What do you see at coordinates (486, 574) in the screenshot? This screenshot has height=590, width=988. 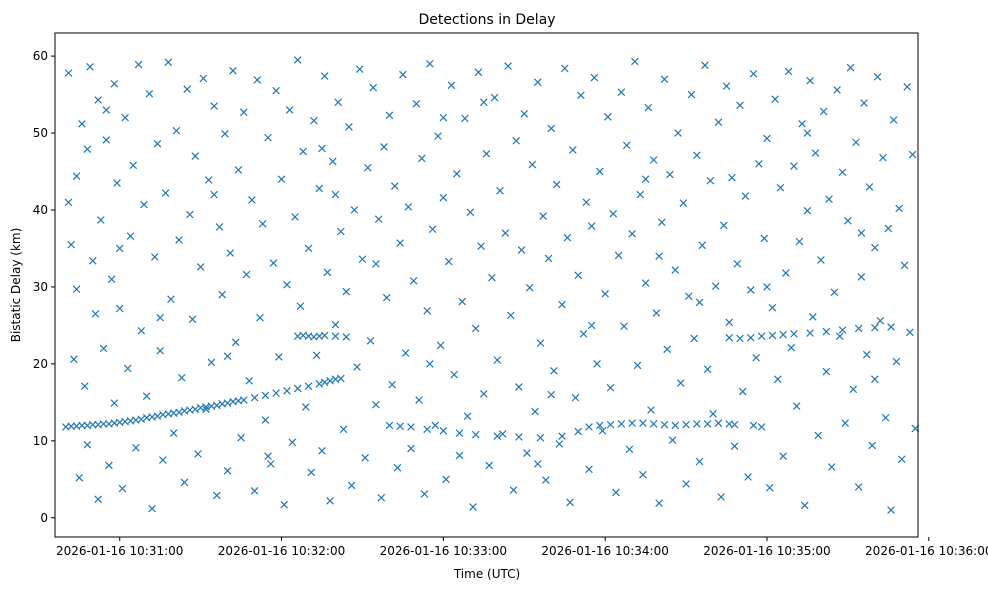 I see `x-axis-label: Time (UTC)` at bounding box center [486, 574].